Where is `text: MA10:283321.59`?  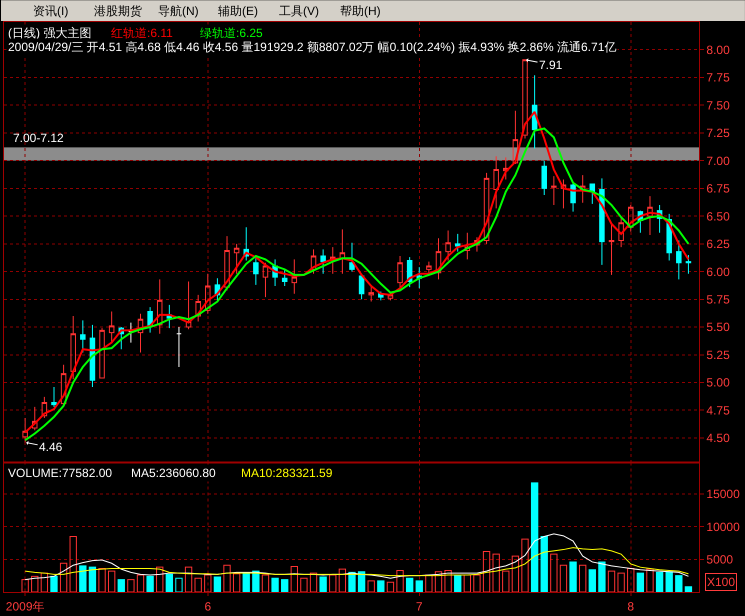 text: MA10:283321.59 is located at coordinates (287, 473).